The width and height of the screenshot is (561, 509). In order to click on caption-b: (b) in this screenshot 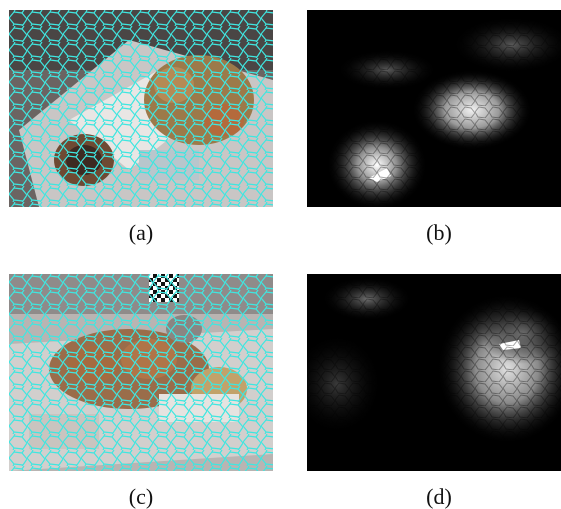, I will do `click(439, 232)`.